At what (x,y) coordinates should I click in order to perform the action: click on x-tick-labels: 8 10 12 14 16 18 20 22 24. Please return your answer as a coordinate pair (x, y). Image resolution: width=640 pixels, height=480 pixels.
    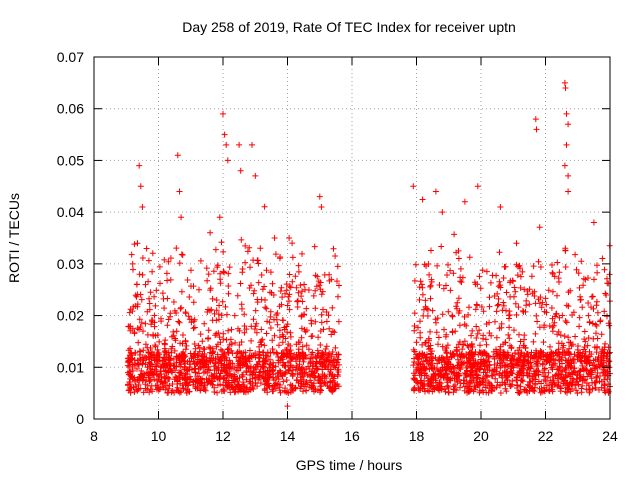
    Looking at the image, I should click on (354, 436).